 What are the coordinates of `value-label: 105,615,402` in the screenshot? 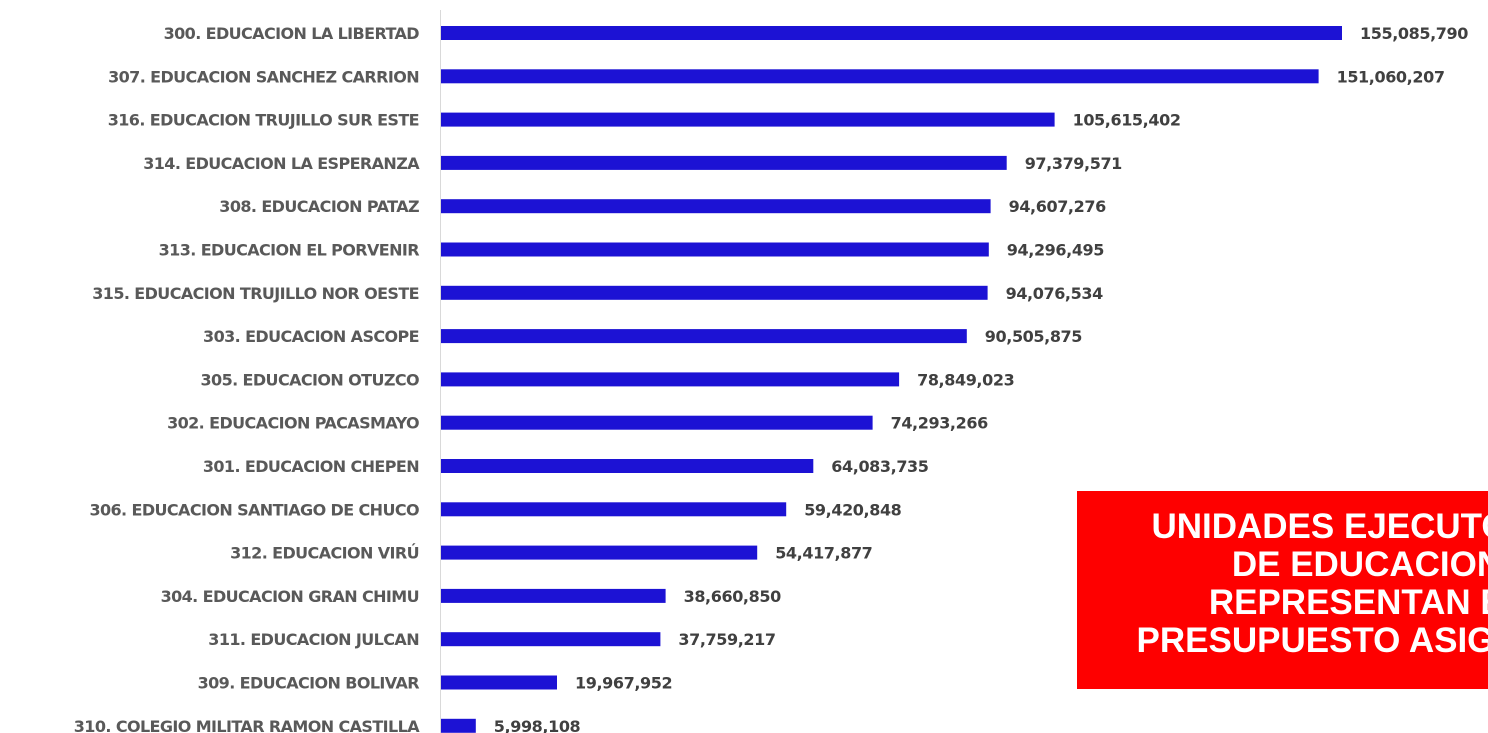 It's located at (1127, 120).